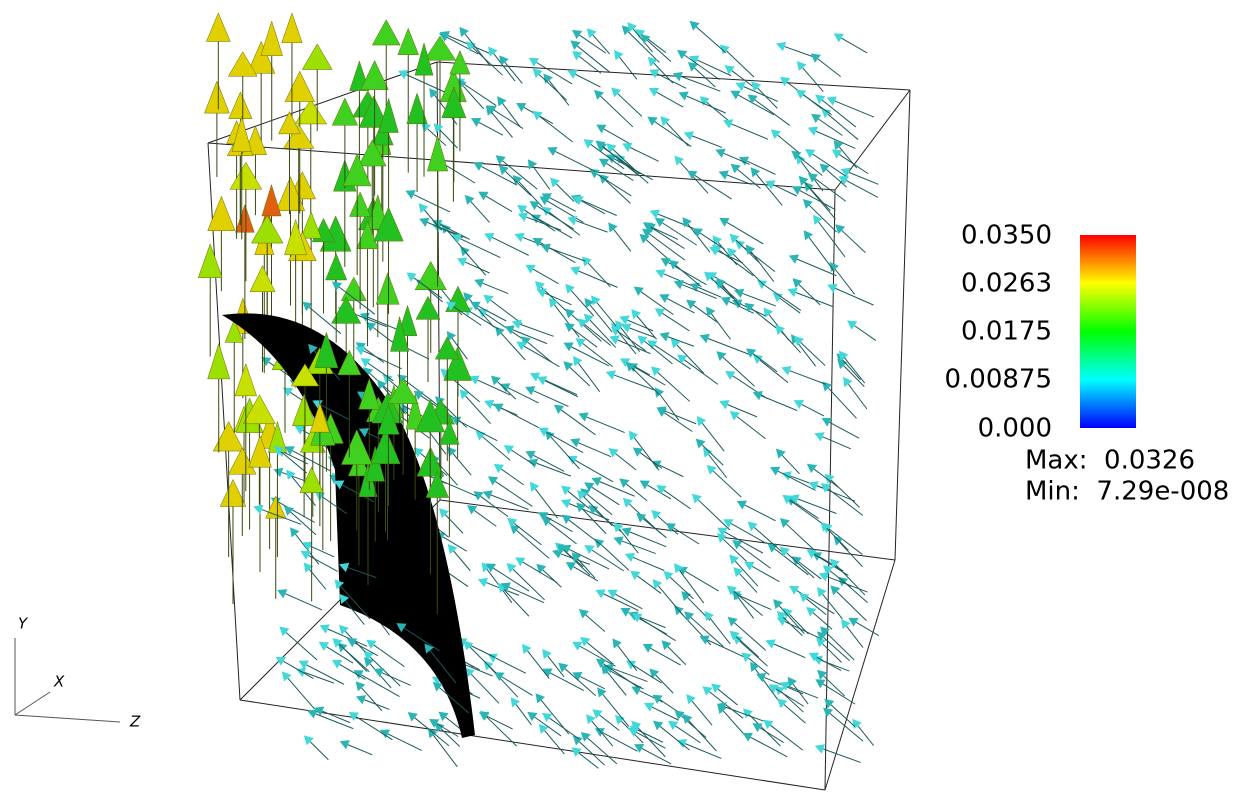 Image resolution: width=1253 pixels, height=803 pixels. Describe the element at coordinates (348, 525) in the screenshot. I see `surface` at that location.